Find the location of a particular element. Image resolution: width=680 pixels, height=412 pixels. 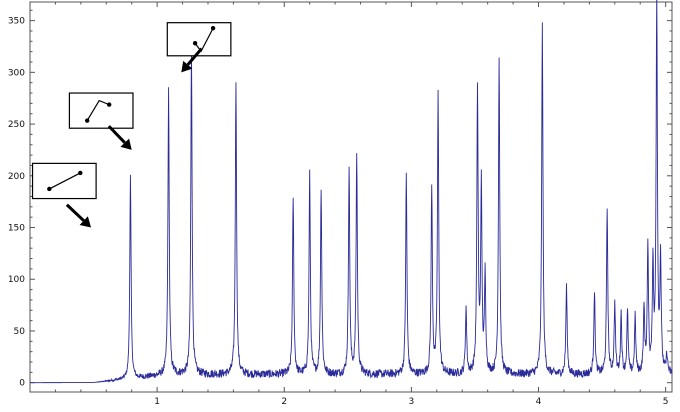

annotation-v-shape is located at coordinates (199, 47).